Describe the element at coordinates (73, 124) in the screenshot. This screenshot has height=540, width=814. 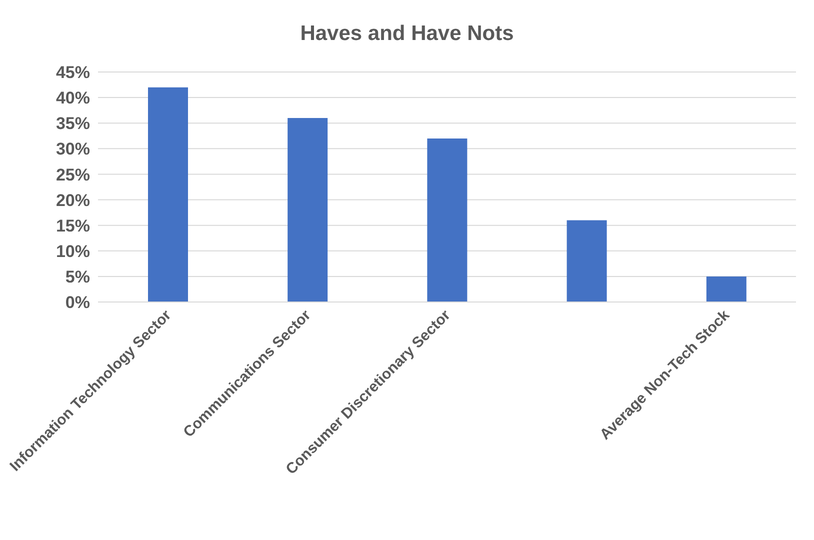
I see `y-tick-label: 35%` at that location.